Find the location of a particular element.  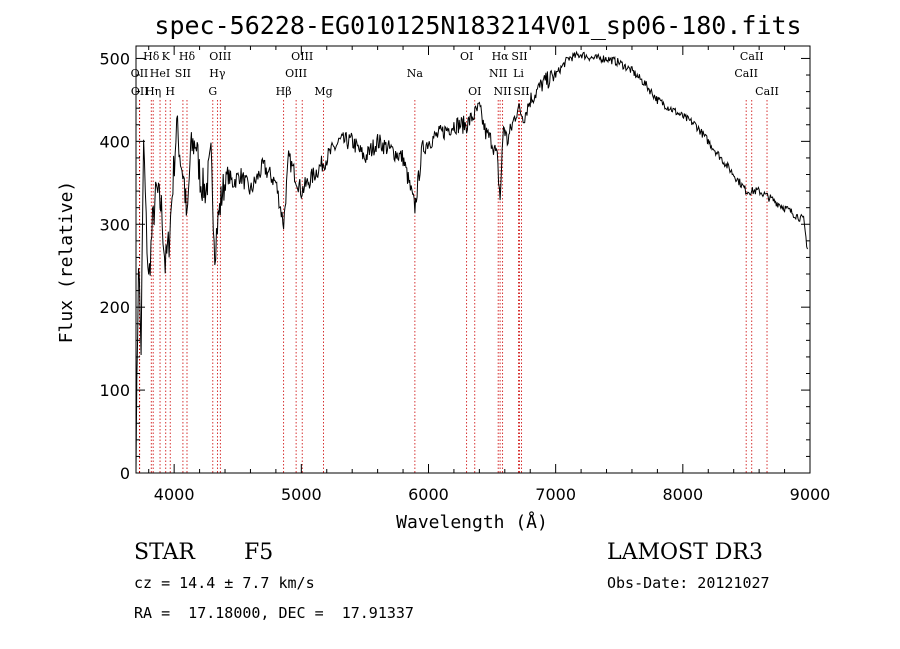

spectral-line-label: K is located at coordinates (166, 56).